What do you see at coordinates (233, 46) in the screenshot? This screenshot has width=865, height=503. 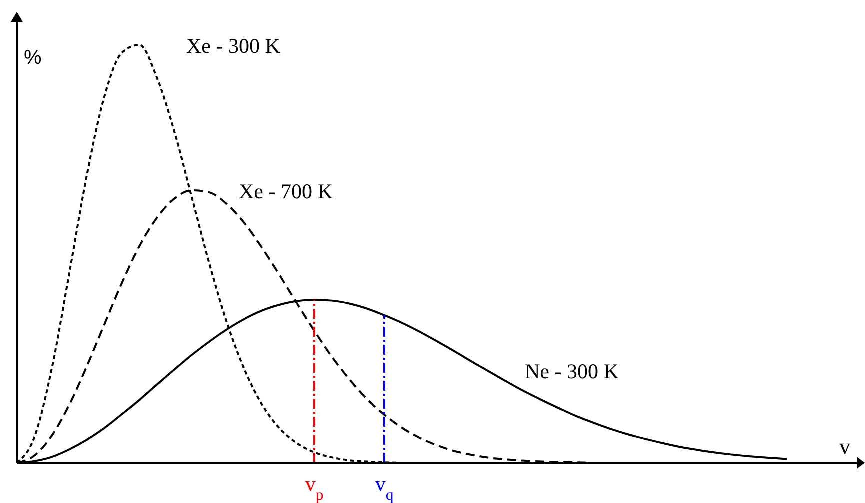 I see `series-label: Xe - 300 K` at bounding box center [233, 46].